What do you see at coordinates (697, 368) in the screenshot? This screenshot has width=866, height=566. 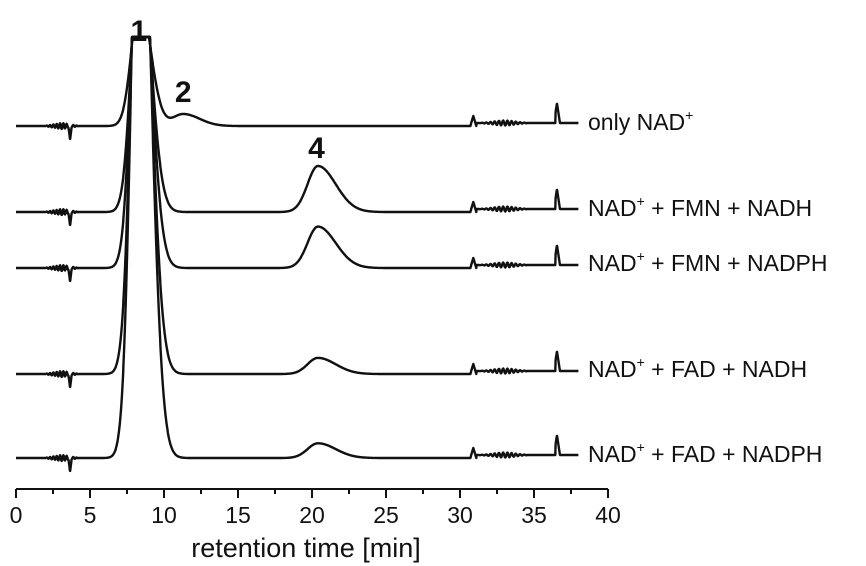 I see `trace-label-4: NAD+ + FAD + NADH` at bounding box center [697, 368].